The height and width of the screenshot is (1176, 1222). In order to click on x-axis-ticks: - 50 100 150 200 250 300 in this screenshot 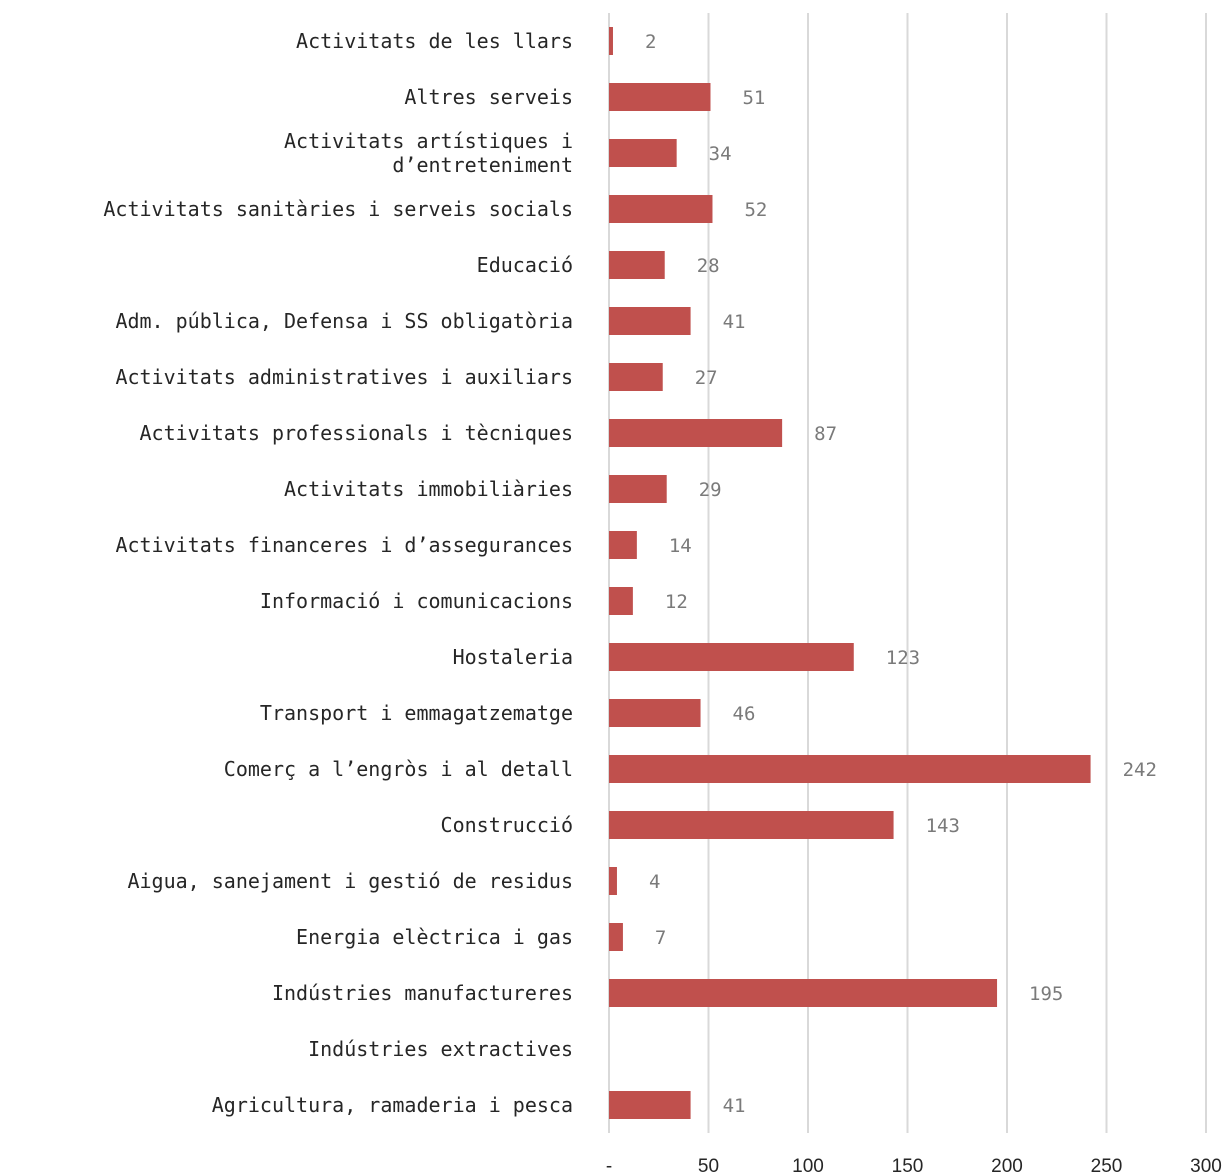, I will do `click(914, 1166)`.